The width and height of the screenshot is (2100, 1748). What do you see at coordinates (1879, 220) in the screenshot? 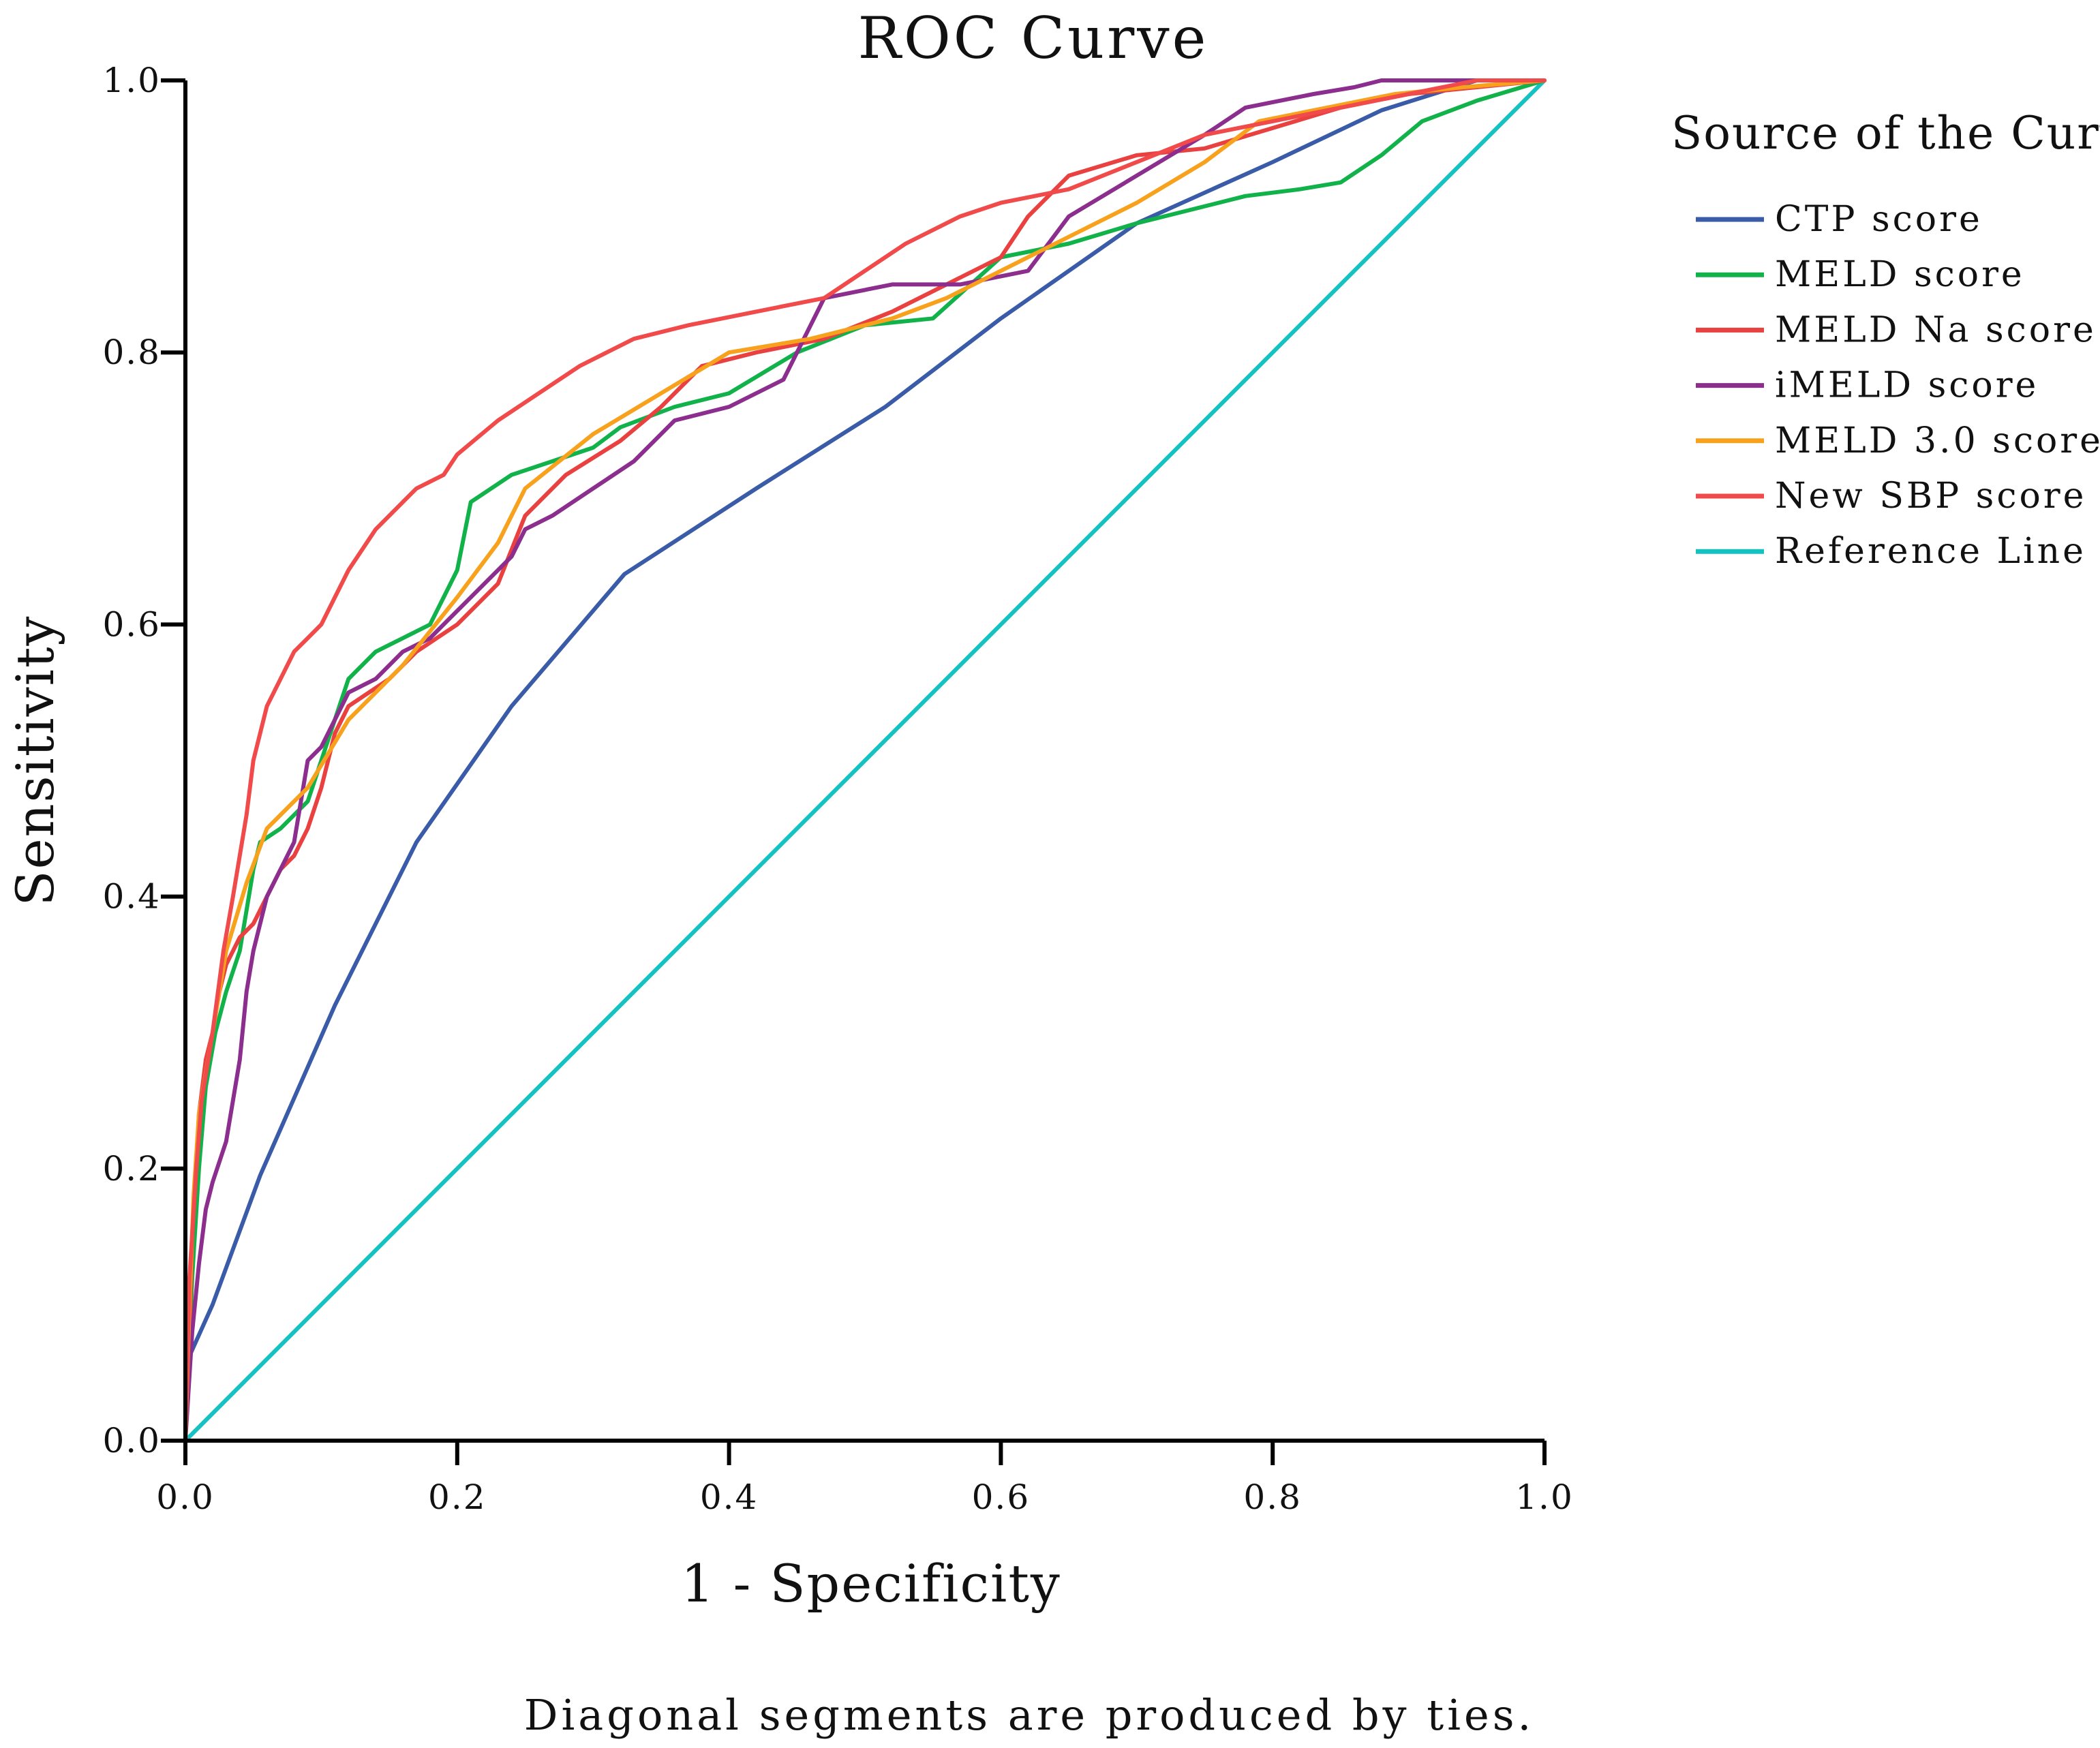
I see `legend-label-ctp-score: CTP score` at bounding box center [1879, 220].